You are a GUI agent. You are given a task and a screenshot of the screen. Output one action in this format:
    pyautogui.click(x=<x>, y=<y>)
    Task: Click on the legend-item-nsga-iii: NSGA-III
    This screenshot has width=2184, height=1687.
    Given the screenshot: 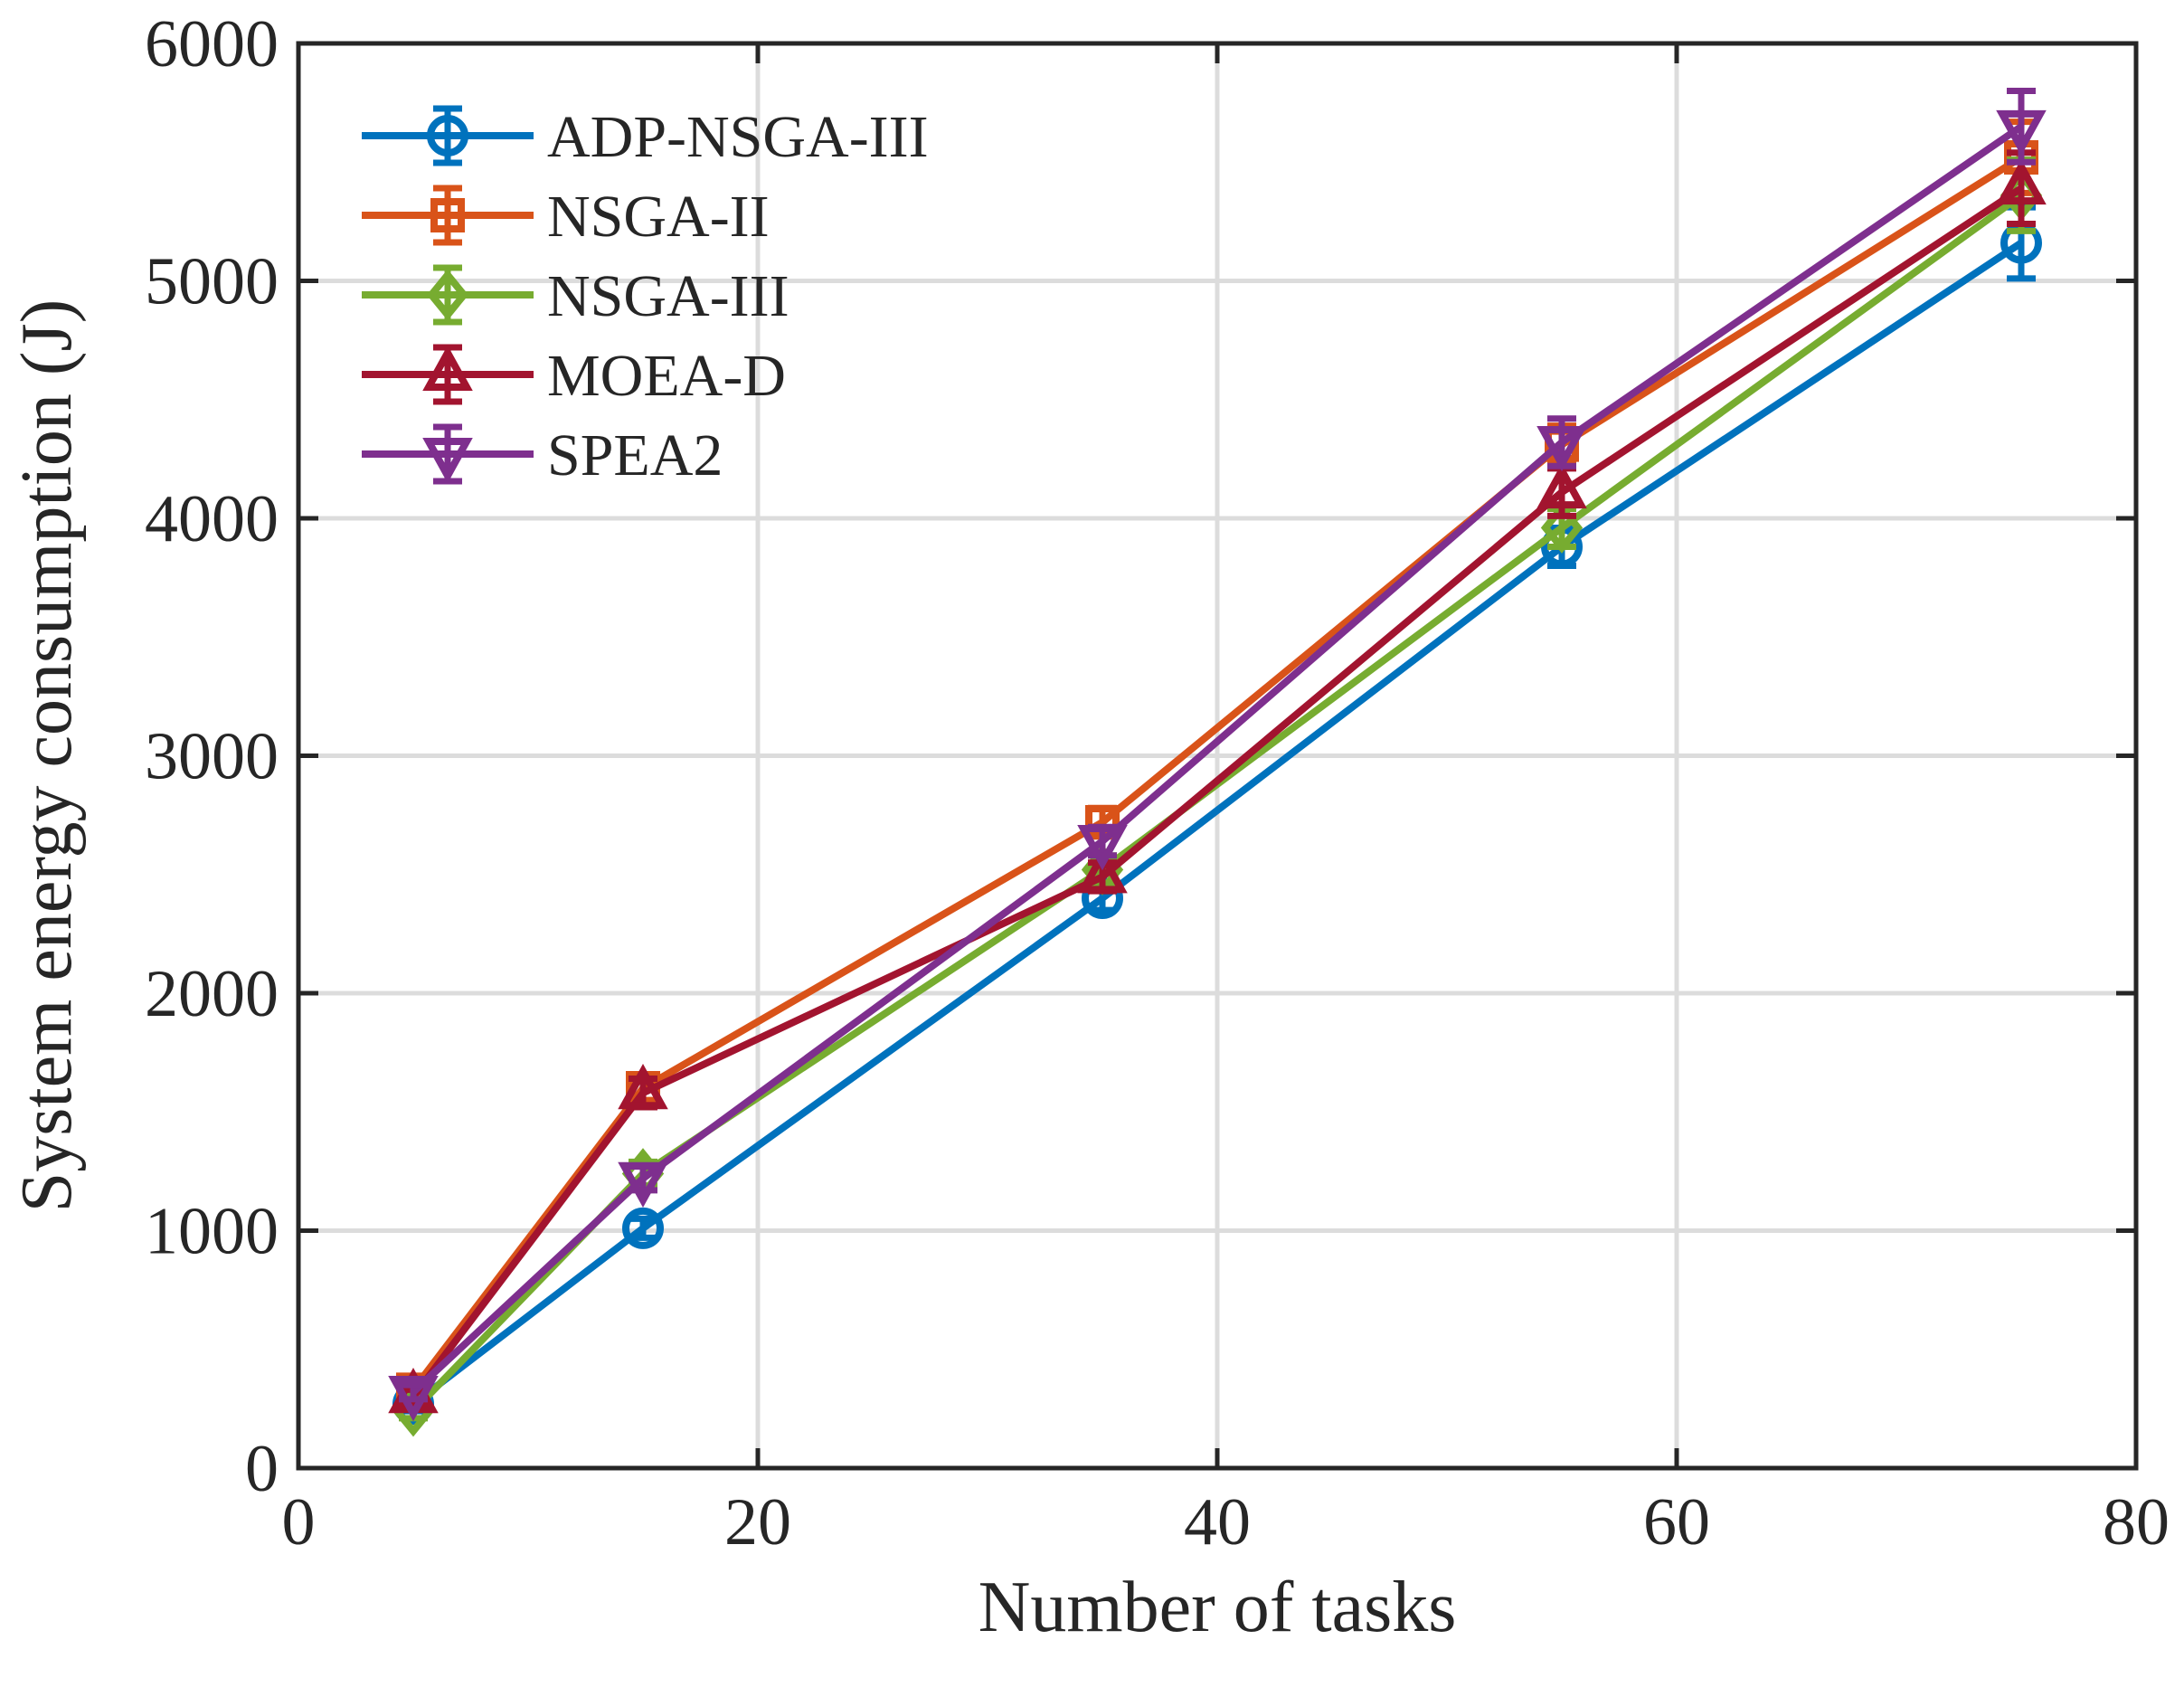 What is the action you would take?
    pyautogui.click(x=576, y=296)
    